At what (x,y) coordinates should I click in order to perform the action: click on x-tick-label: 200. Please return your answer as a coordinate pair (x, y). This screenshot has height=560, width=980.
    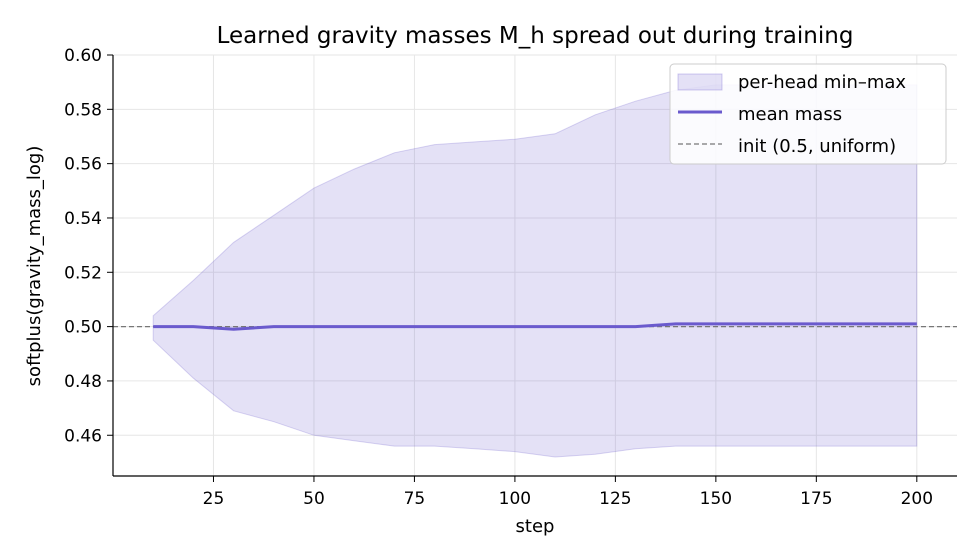
    Looking at the image, I should click on (917, 499).